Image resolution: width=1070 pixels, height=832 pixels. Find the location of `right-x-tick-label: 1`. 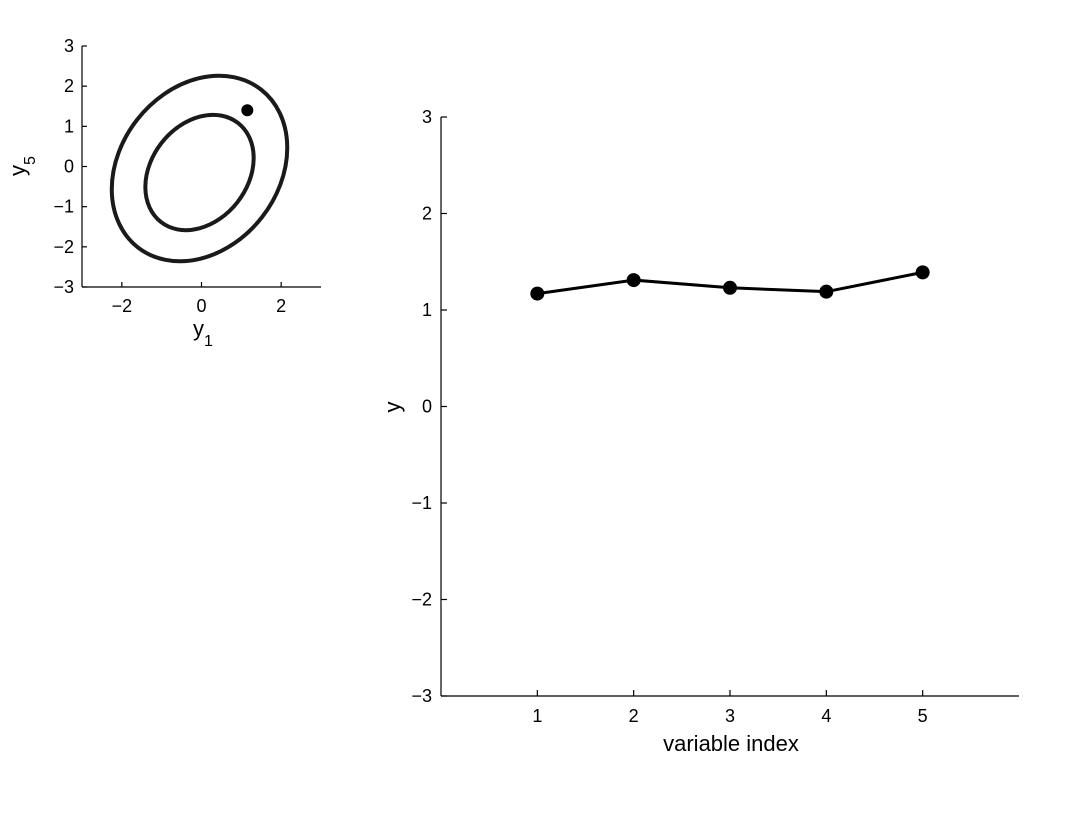

right-x-tick-label: 1 is located at coordinates (537, 716).